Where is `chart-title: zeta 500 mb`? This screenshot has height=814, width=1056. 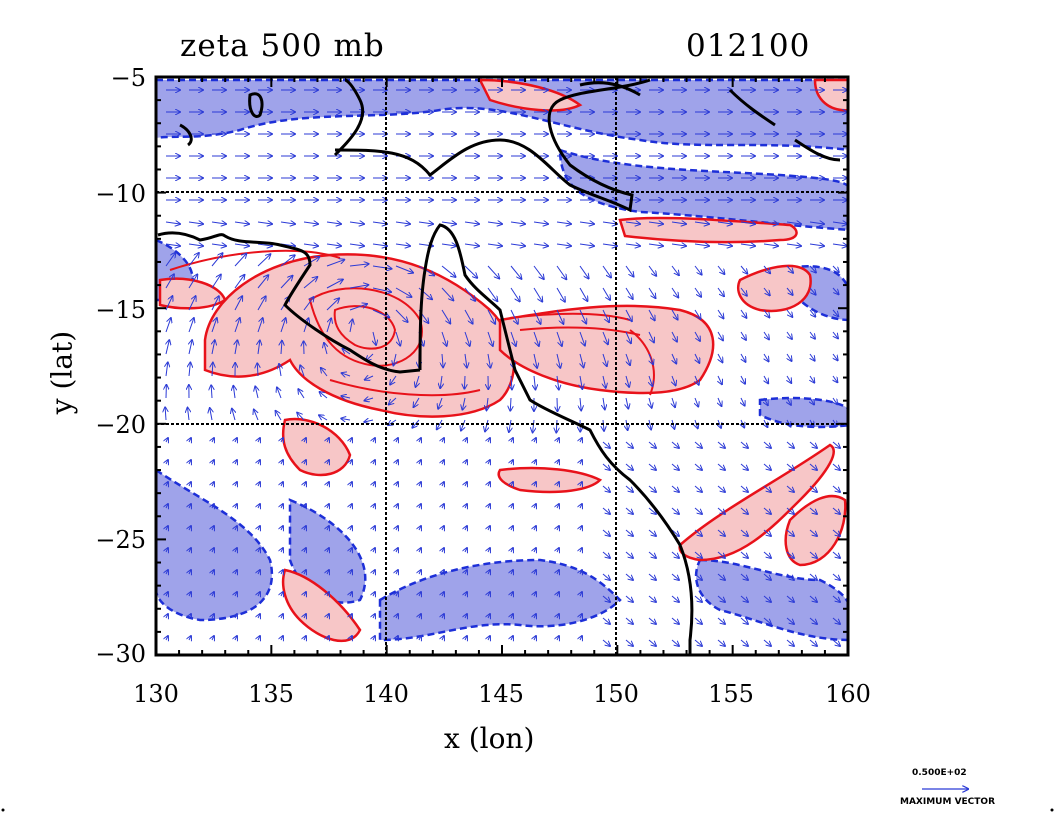
chart-title: zeta 500 mb is located at coordinates (282, 46).